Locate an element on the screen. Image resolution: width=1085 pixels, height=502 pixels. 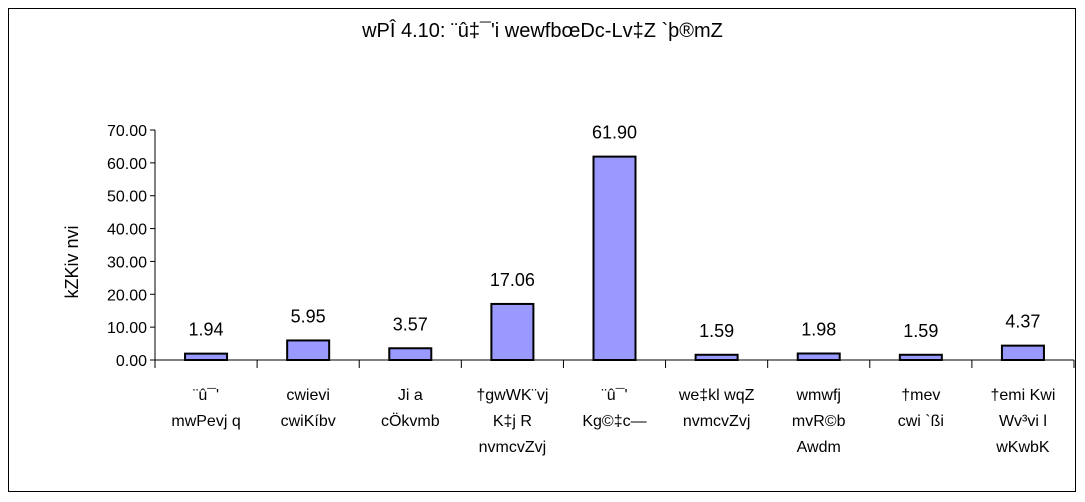
category-label-line: Ji a is located at coordinates (410, 395).